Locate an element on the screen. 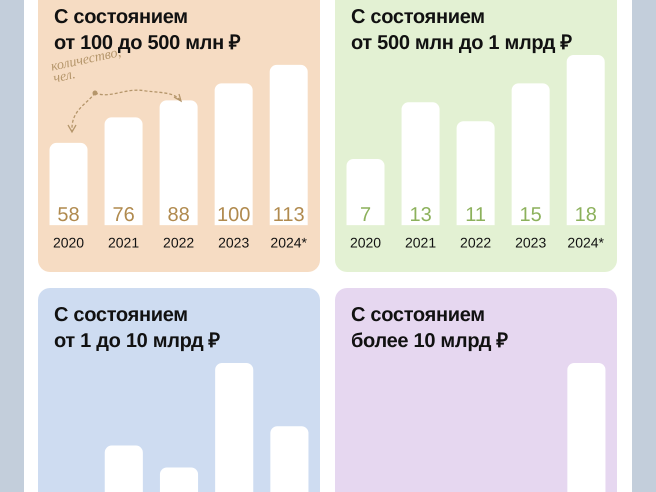 The width and height of the screenshot is (656, 492). data-label: 7 is located at coordinates (366, 215).